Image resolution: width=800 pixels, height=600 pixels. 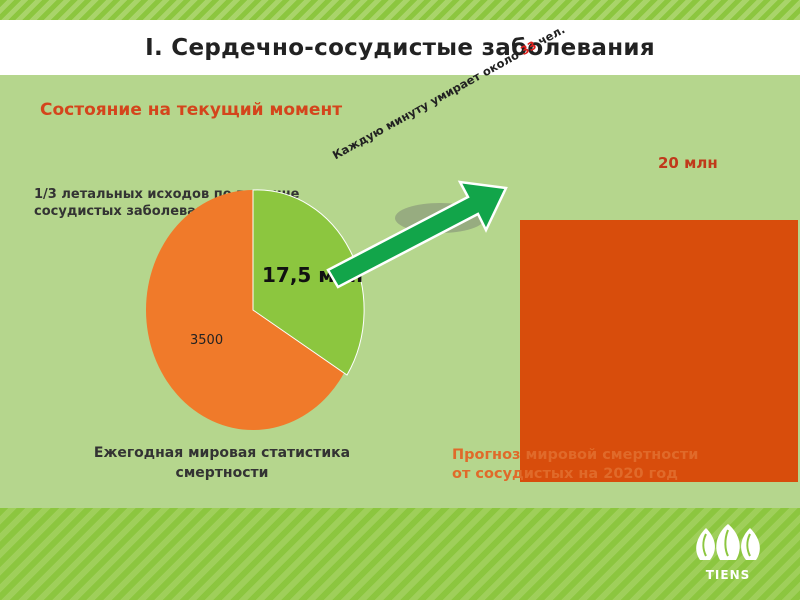 I want to click on trend-arrow, so click(x=417, y=234).